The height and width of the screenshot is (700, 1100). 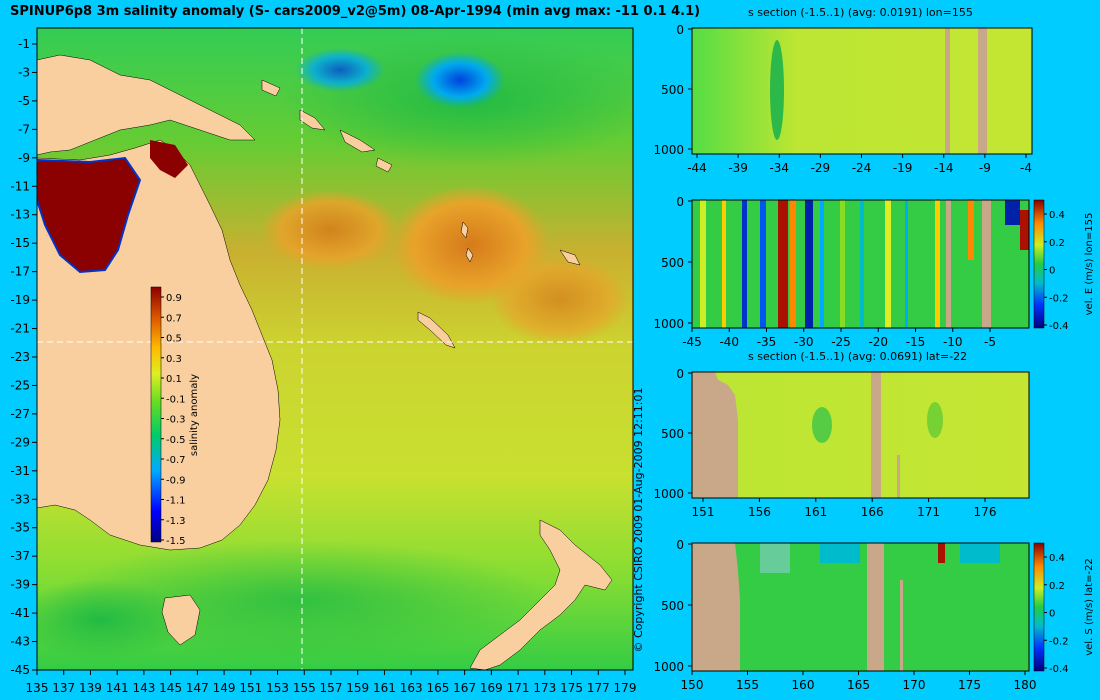 What do you see at coordinates (803, 685) in the screenshot?
I see `section-x-tick-label: 160` at bounding box center [803, 685].